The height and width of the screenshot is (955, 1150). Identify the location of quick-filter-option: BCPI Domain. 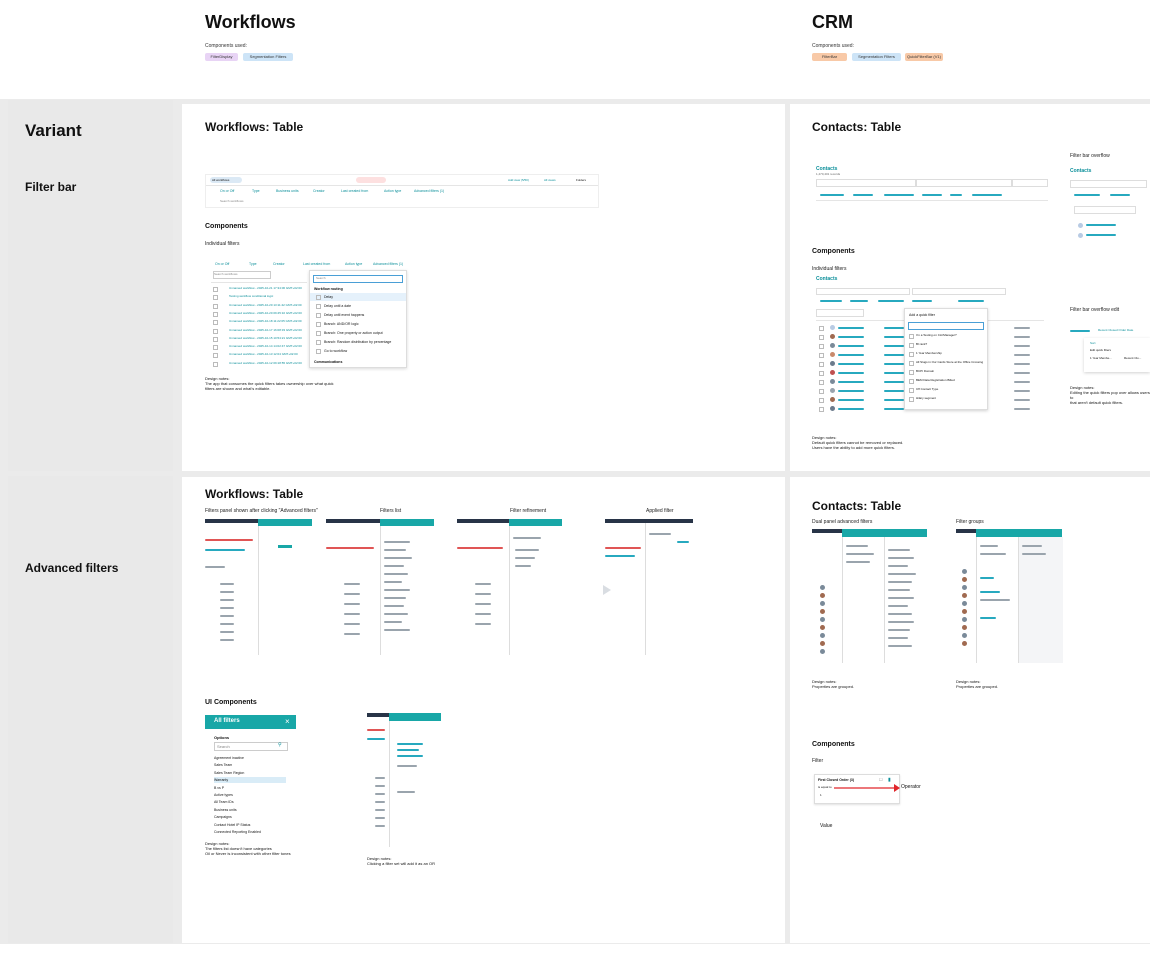
(925, 371).